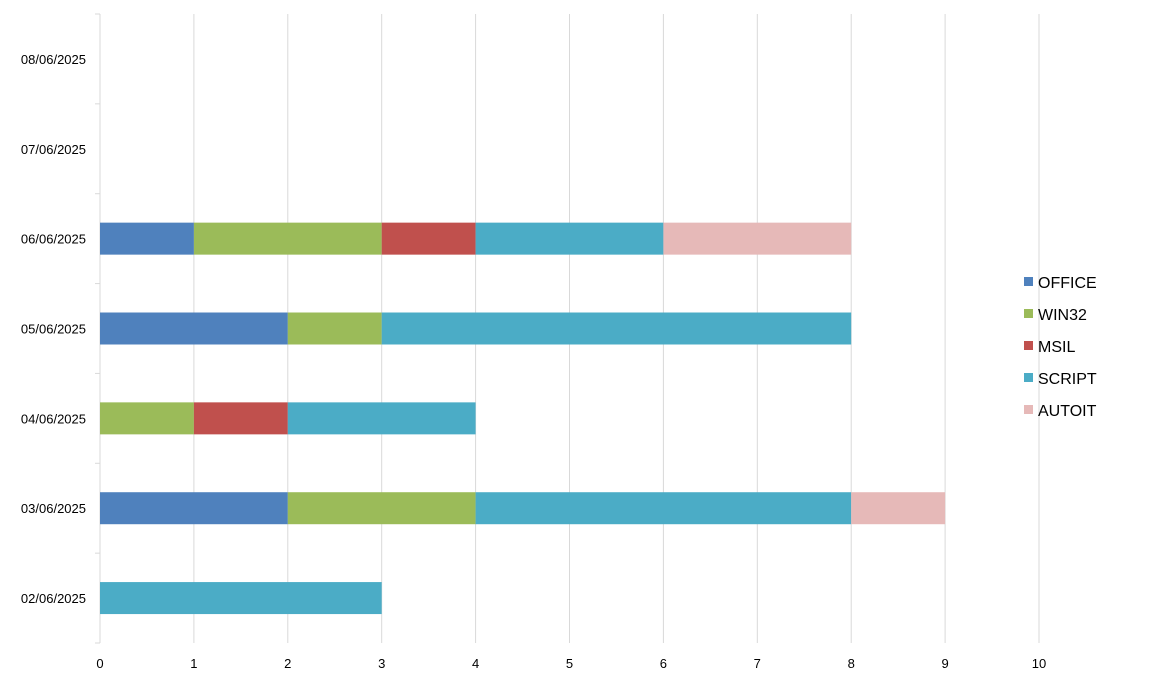 This screenshot has height=688, width=1160. Describe the element at coordinates (99, 663) in the screenshot. I see `x-tick-label: 0` at that location.